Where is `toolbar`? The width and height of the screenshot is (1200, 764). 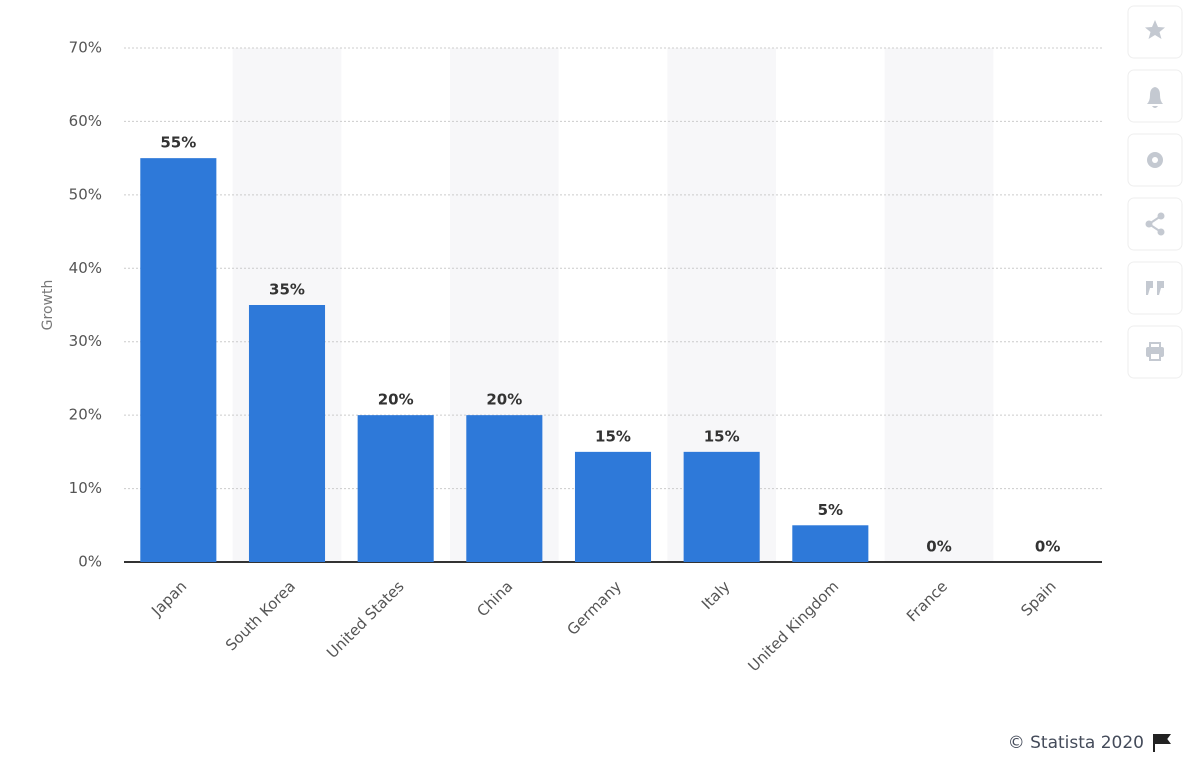 toolbar is located at coordinates (1155, 192).